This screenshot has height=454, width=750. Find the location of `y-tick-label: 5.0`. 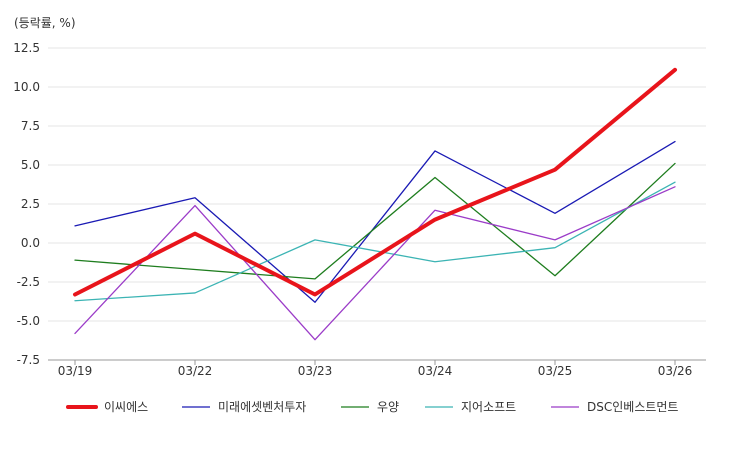

y-tick-label: 5.0 is located at coordinates (30, 165).